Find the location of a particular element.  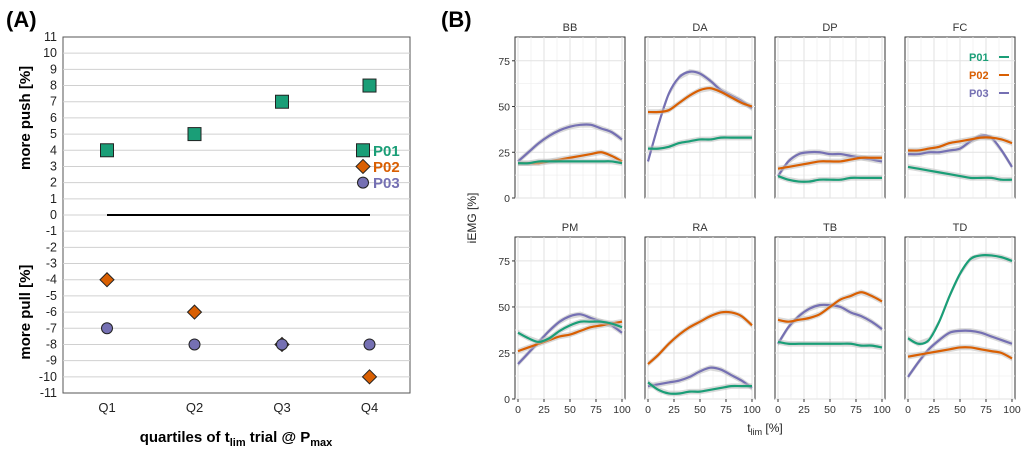

chart-a-y-tick-label: -11 is located at coordinates (48, 393).